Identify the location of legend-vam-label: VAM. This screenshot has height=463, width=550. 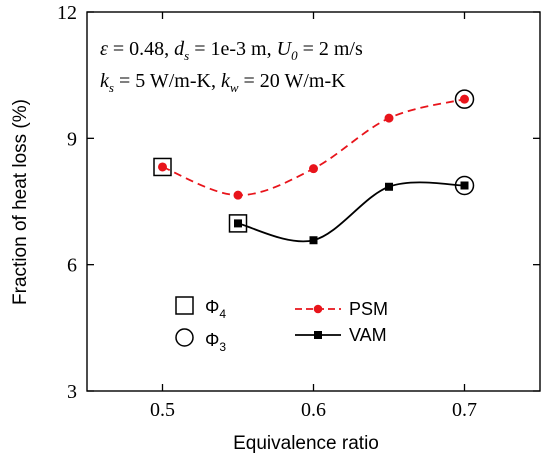
(368, 335).